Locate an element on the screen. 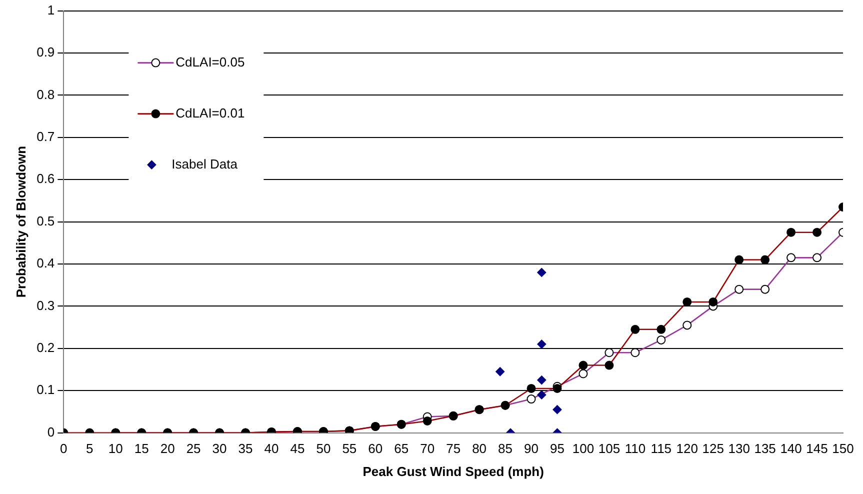  x-tick-label: 45 is located at coordinates (297, 448).